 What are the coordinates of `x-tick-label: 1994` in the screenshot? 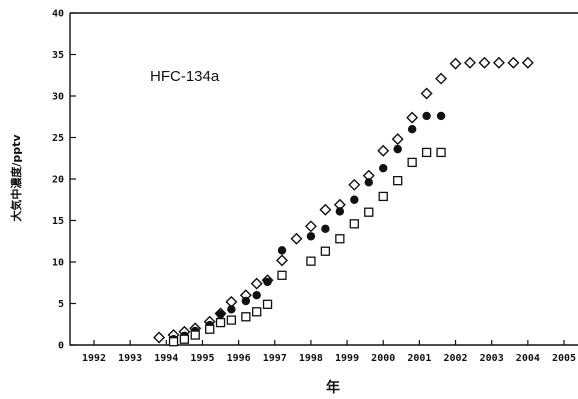 It's located at (166, 358).